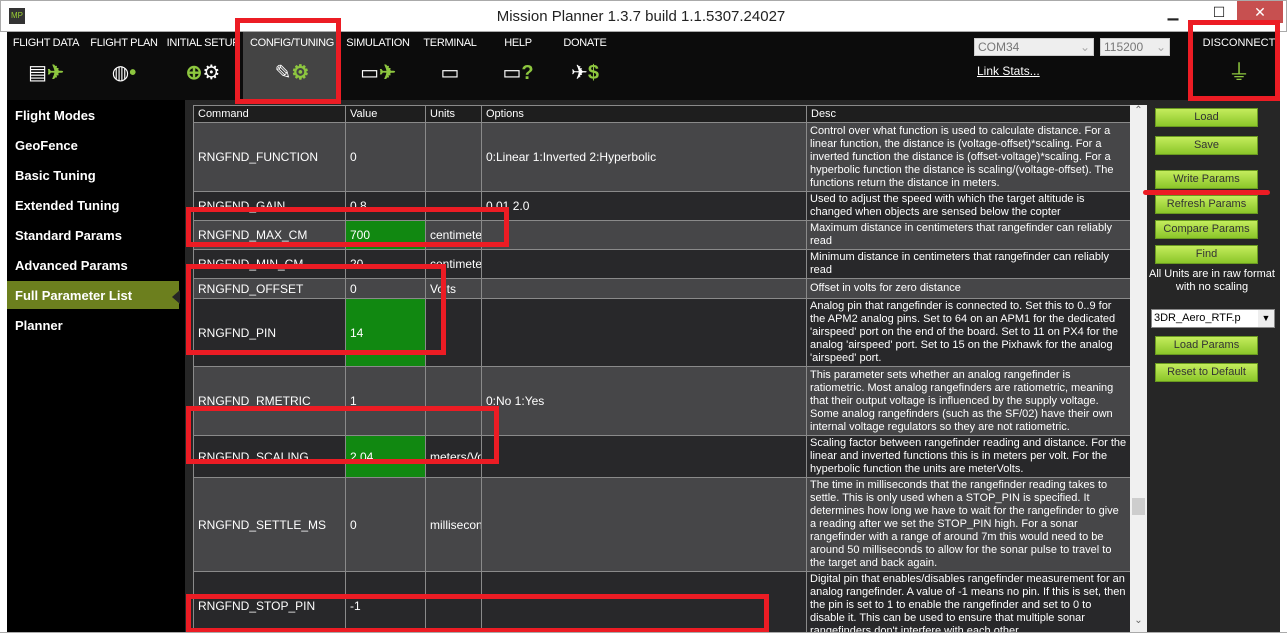 This screenshot has width=1287, height=638. I want to click on tab-flight-plan: FLIGHT PLAN ◍•, so click(124, 66).